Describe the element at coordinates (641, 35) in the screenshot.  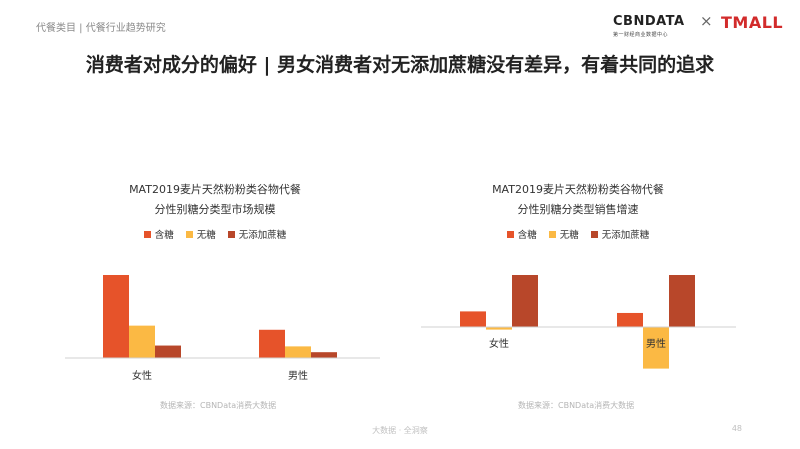
I see `cbndata-logo-subtitle: 第一财经商业数据中心` at that location.